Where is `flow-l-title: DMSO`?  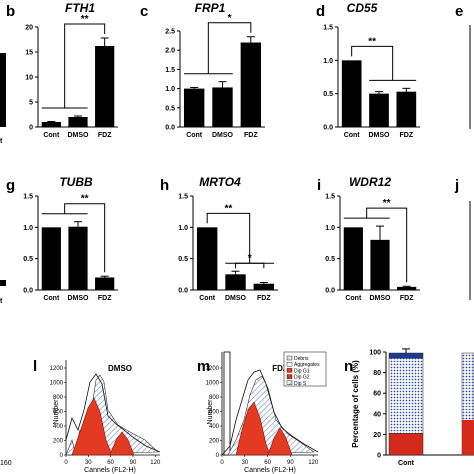 flow-l-title: DMSO is located at coordinates (120, 368).